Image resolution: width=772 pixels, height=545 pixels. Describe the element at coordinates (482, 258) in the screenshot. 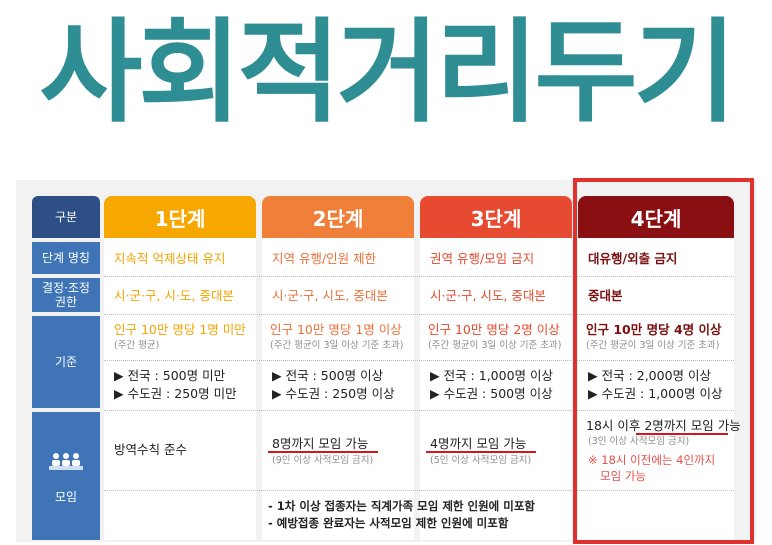

I see `stage-3-name: 권역 유행/모임 금지` at that location.